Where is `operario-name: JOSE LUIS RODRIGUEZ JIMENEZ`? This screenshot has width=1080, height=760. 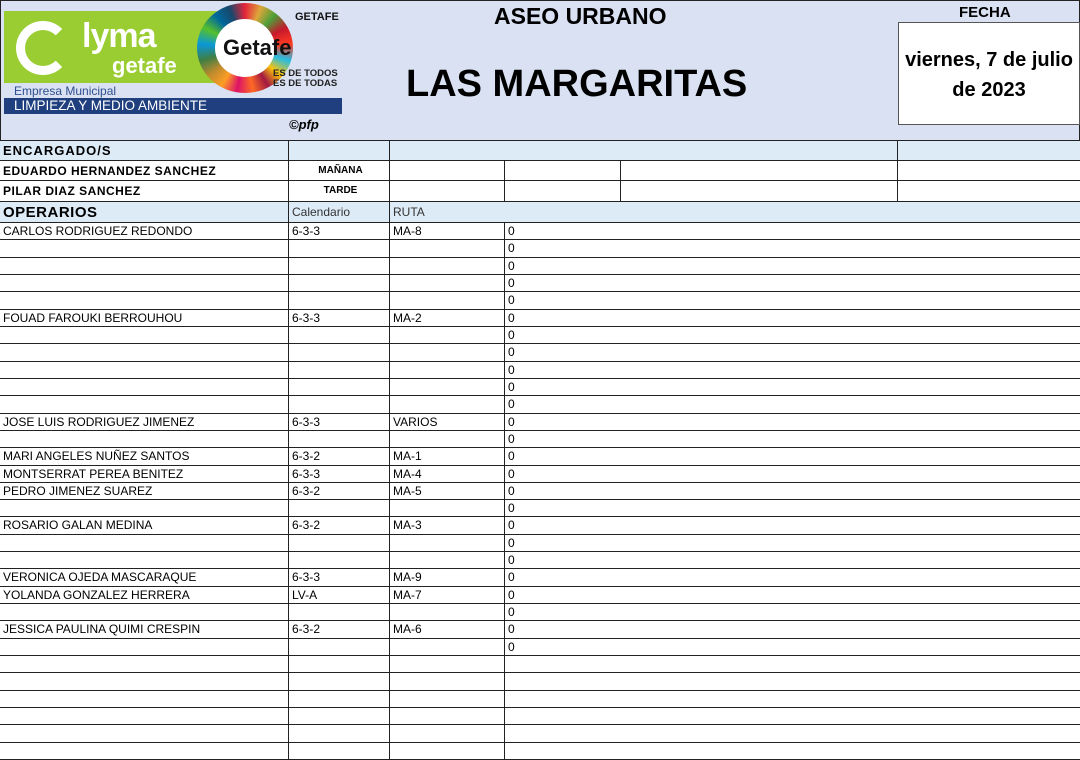
operario-name: JOSE LUIS RODRIGUEZ JIMENEZ is located at coordinates (99, 421).